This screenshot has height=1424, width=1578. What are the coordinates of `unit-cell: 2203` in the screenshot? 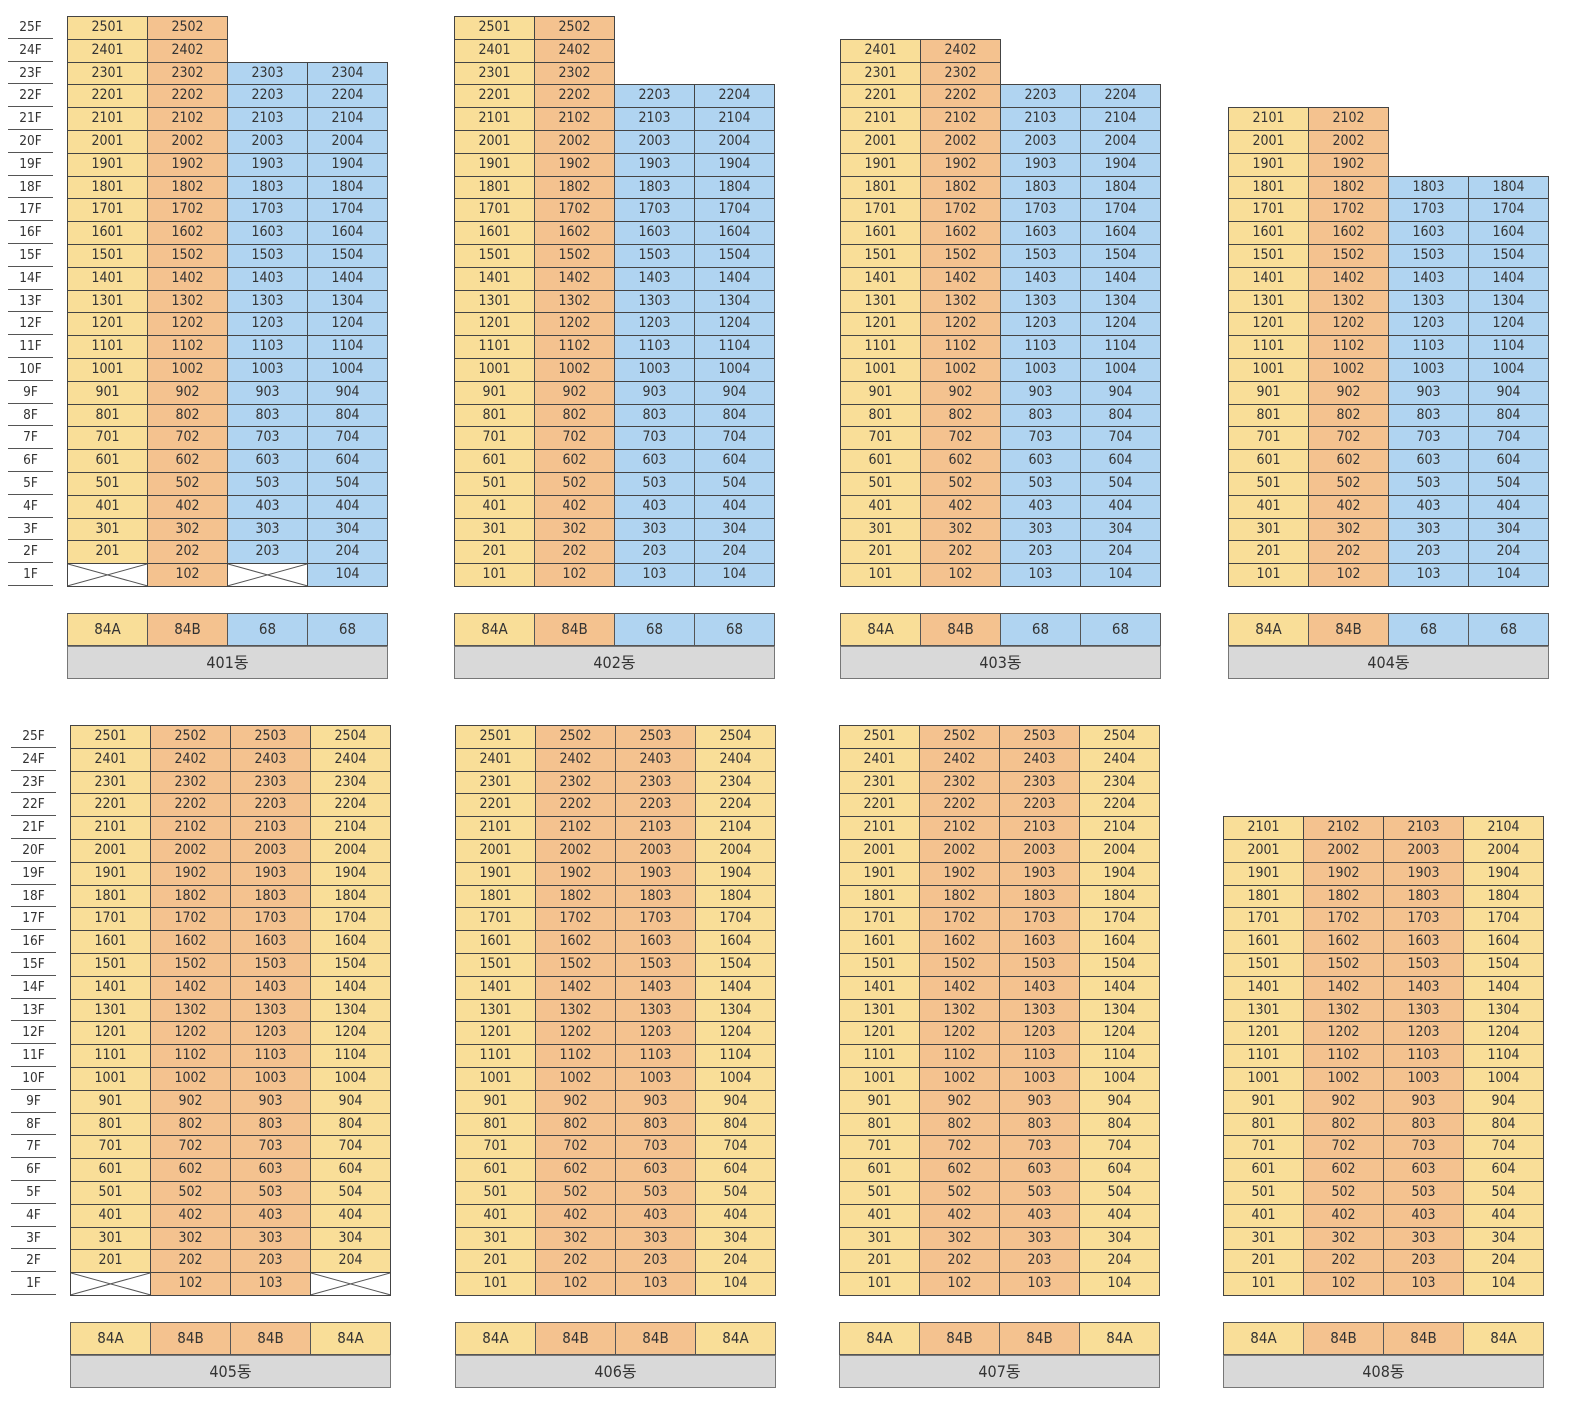 It's located at (1039, 805).